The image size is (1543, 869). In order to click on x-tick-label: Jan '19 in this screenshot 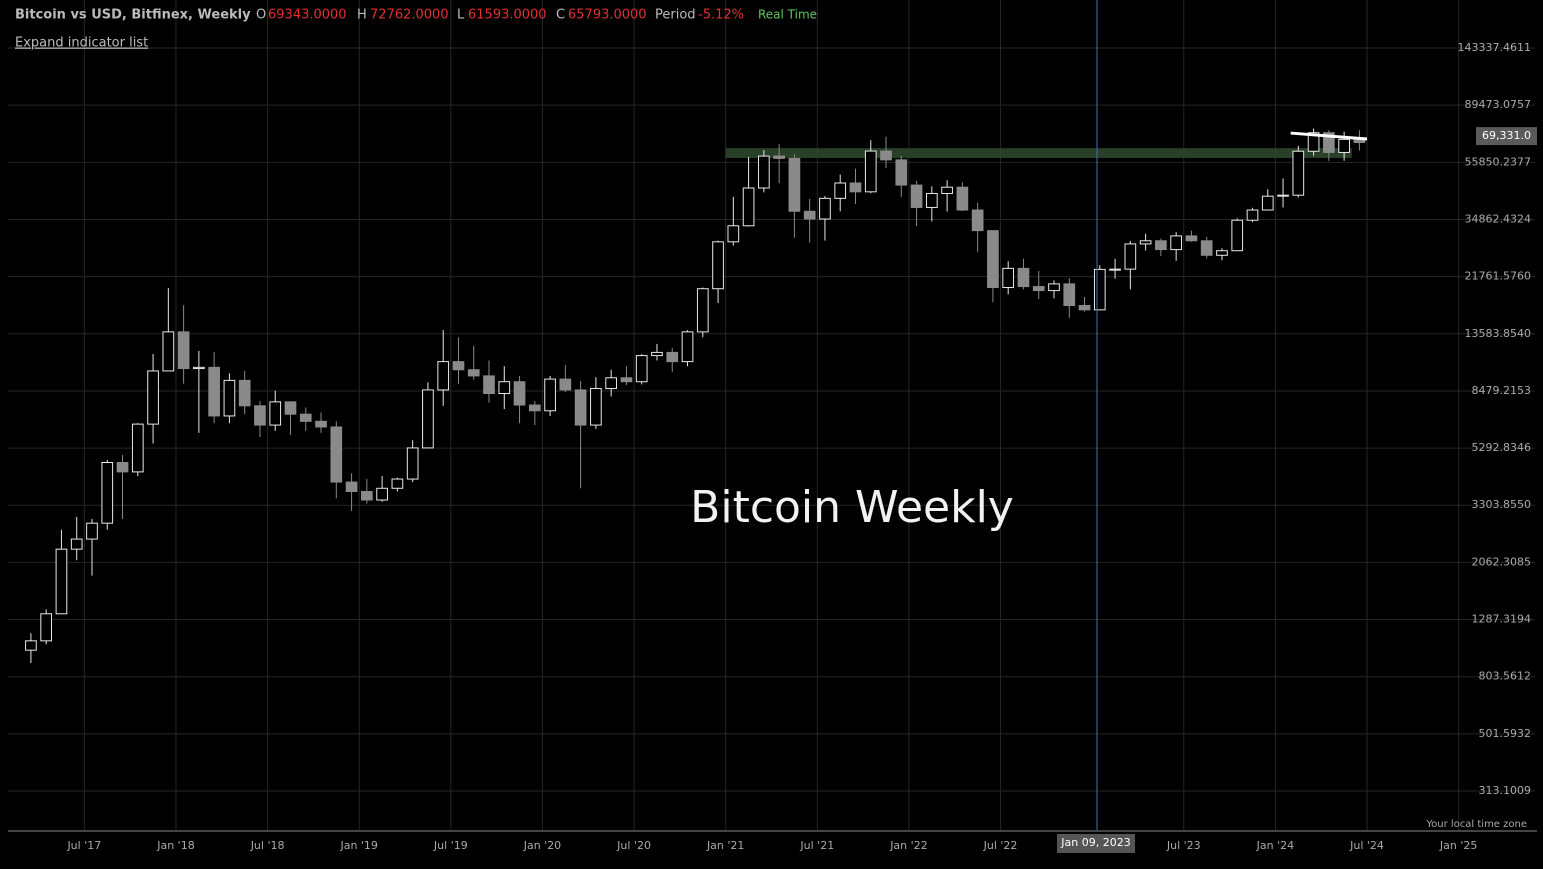, I will do `click(358, 845)`.